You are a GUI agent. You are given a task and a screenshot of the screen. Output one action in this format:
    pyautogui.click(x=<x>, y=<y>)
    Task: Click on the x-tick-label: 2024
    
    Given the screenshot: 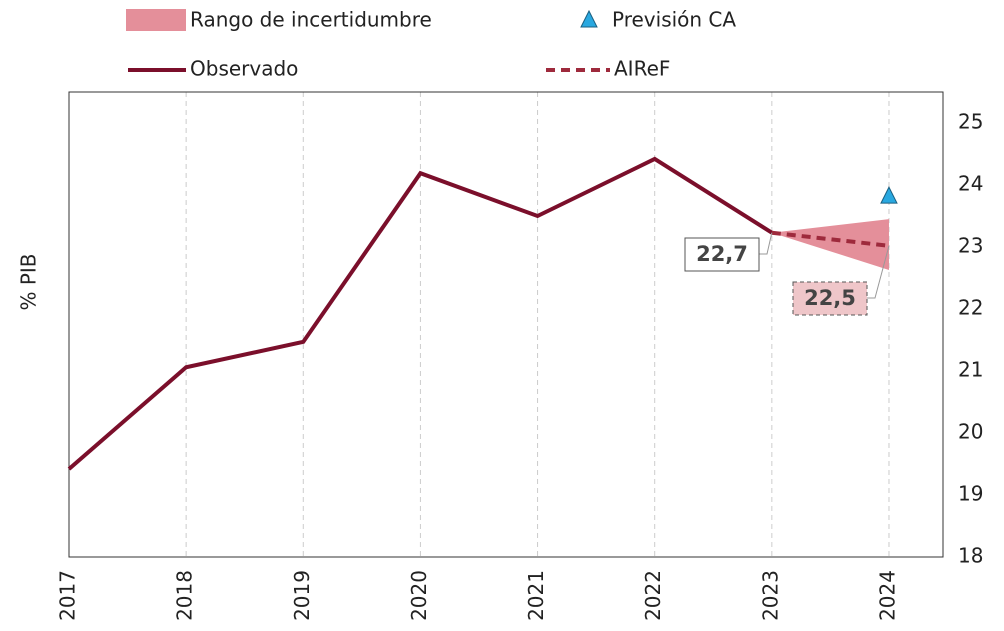 What is the action you would take?
    pyautogui.click(x=887, y=595)
    